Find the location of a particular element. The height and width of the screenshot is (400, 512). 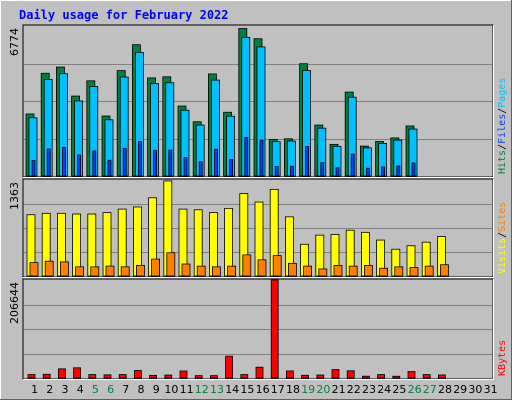

panel-legend: Visits/Sites is located at coordinates (502, 238).